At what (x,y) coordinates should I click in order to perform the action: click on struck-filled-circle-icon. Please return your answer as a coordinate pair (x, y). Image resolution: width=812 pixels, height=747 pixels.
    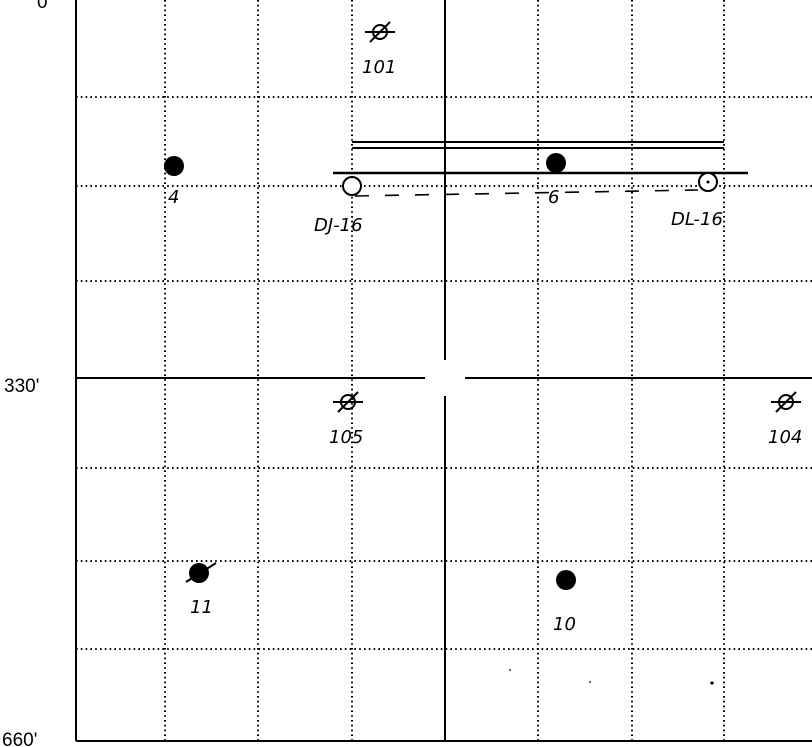
    Looking at the image, I should click on (201, 572).